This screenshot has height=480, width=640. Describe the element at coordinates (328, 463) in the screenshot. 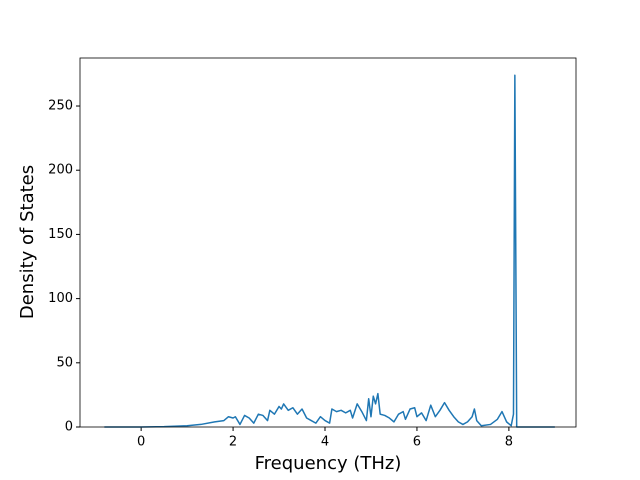

I see `x-axis-label: Frequency (THz)` at that location.